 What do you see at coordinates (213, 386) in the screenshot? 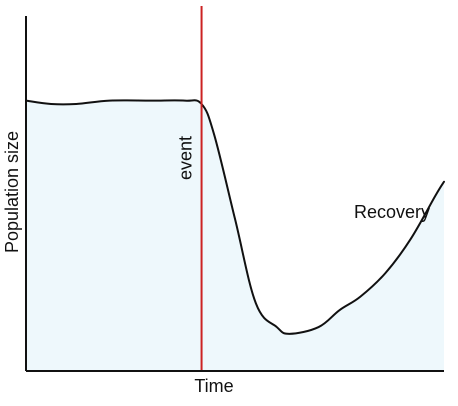
I see `x-axis-label: Time` at bounding box center [213, 386].